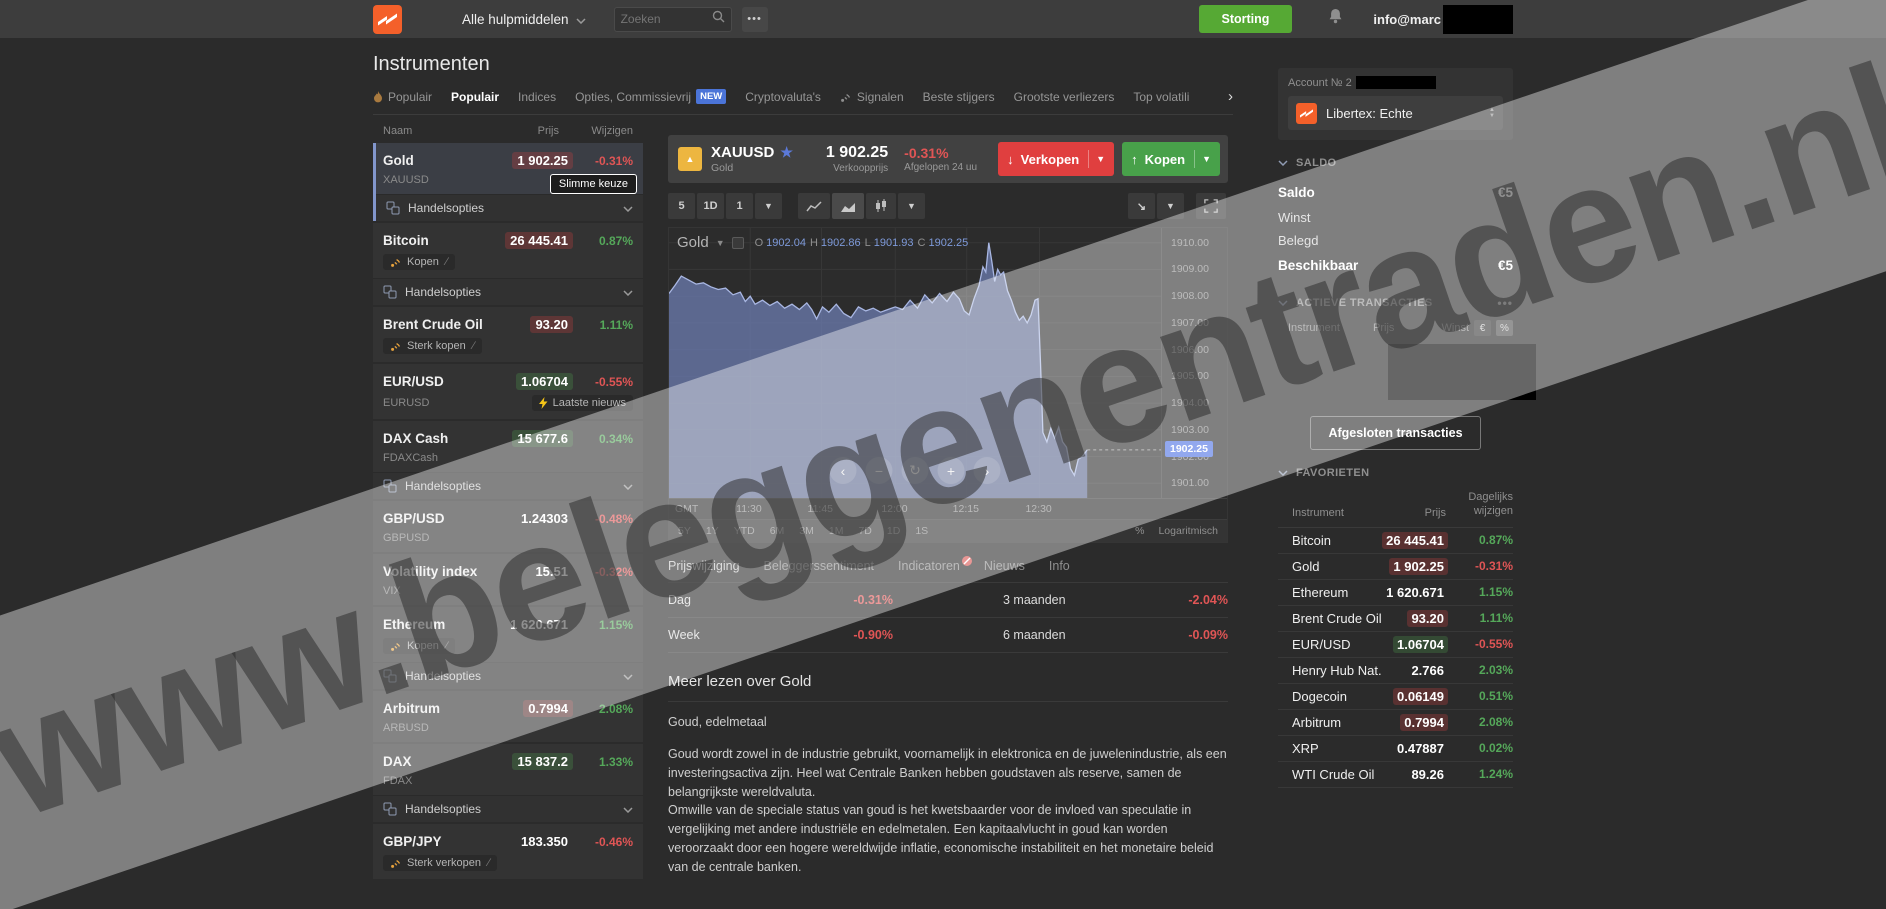 This screenshot has height=909, width=1886. Describe the element at coordinates (1188, 531) in the screenshot. I see `log-scale-toggle: Logaritmisch` at that location.